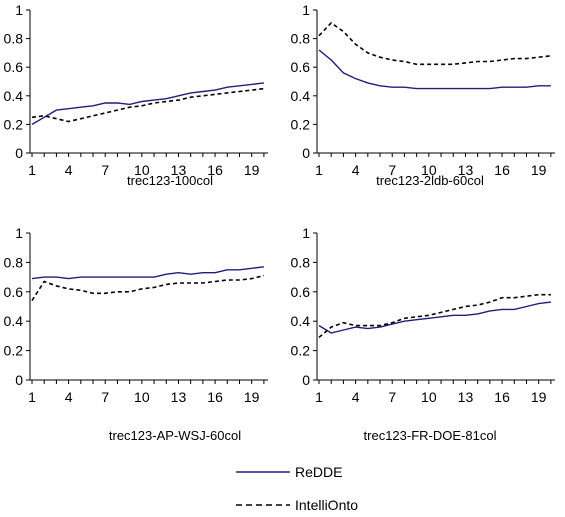  I want to click on panel-caption: trec123-FR-DOE-81col, so click(430, 435).